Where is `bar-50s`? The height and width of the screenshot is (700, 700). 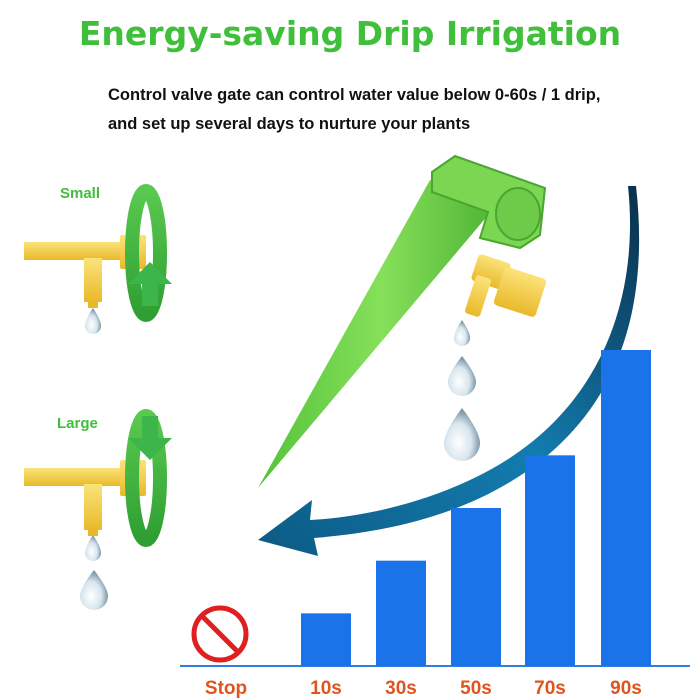
bar-50s is located at coordinates (476, 587).